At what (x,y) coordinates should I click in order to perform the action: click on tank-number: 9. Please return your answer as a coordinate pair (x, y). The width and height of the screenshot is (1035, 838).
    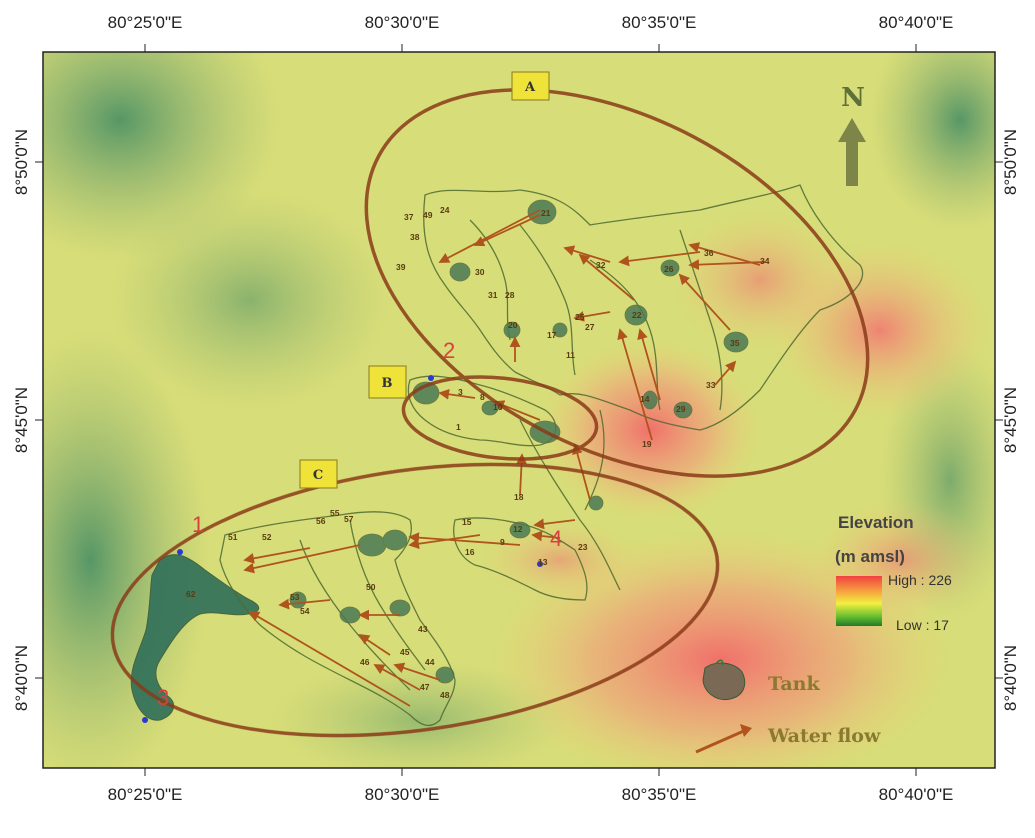
    Looking at the image, I should click on (502, 542).